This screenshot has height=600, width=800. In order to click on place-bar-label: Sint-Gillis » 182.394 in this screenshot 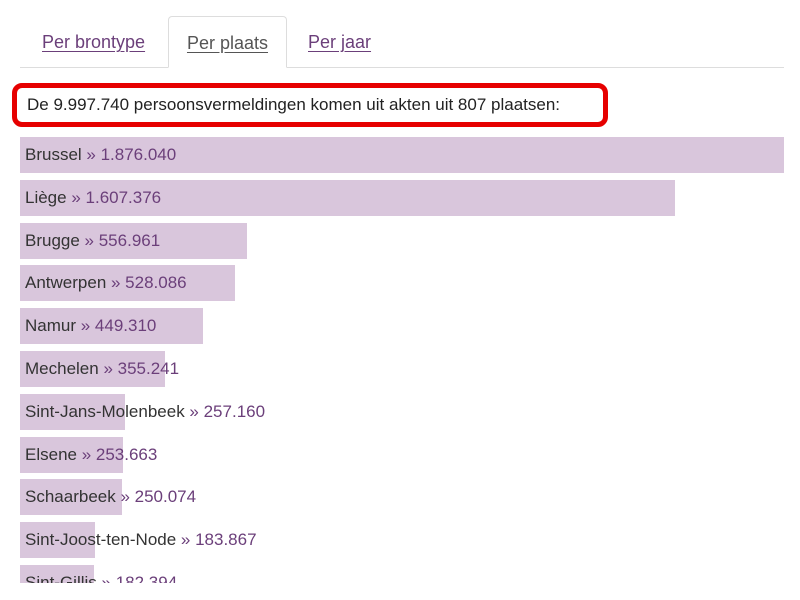, I will do `click(101, 574)`.